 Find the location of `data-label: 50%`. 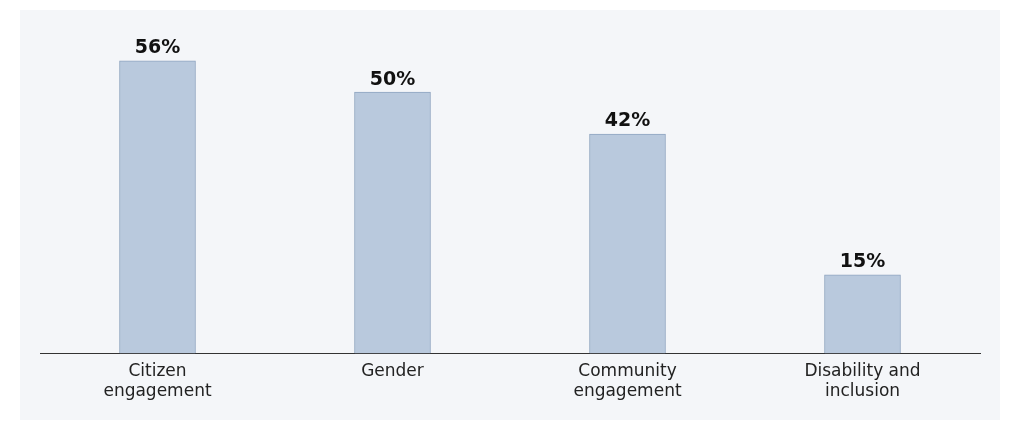

data-label: 50% is located at coordinates (392, 77).